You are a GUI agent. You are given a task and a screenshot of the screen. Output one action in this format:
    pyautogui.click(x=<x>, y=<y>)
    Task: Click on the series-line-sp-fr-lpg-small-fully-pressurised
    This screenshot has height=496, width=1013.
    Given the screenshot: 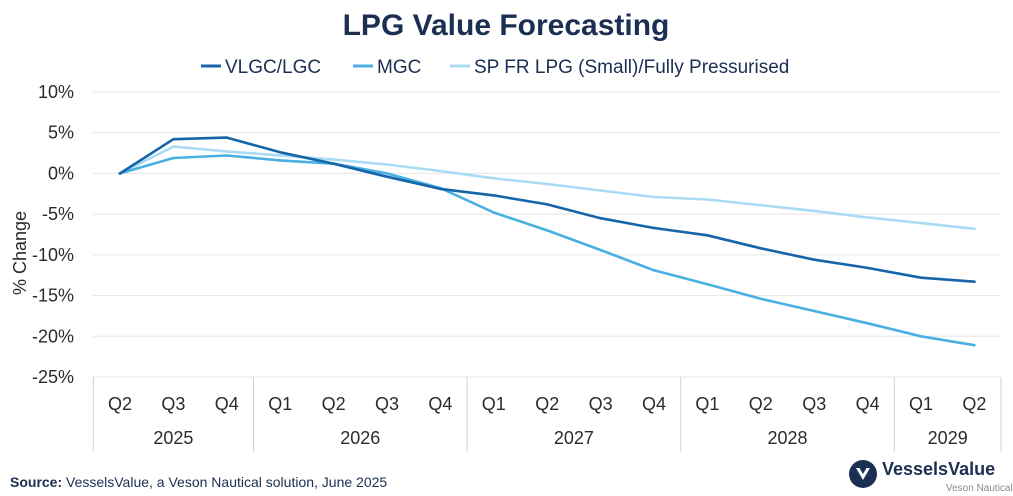 What is the action you would take?
    pyautogui.click(x=547, y=188)
    